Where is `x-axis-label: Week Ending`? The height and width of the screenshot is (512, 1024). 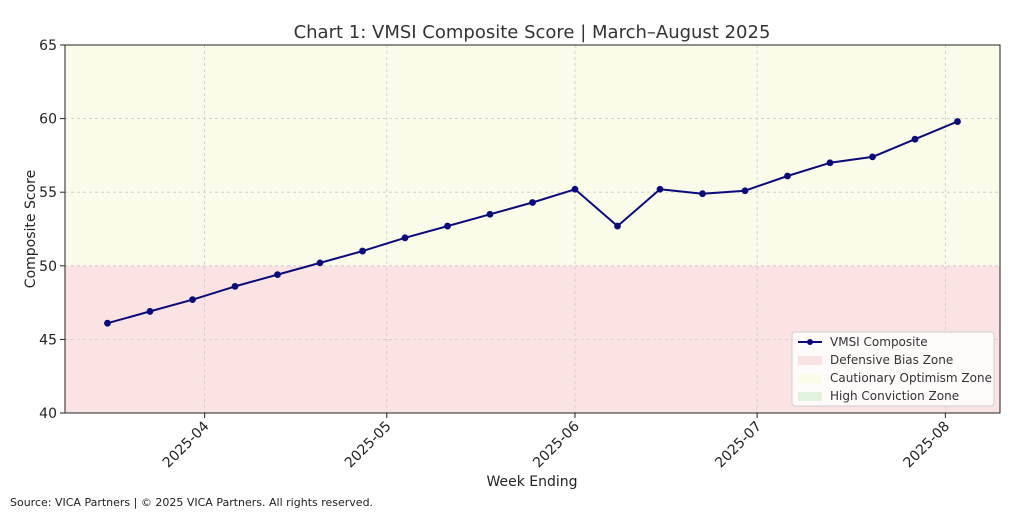 x-axis-label: Week Ending is located at coordinates (531, 482).